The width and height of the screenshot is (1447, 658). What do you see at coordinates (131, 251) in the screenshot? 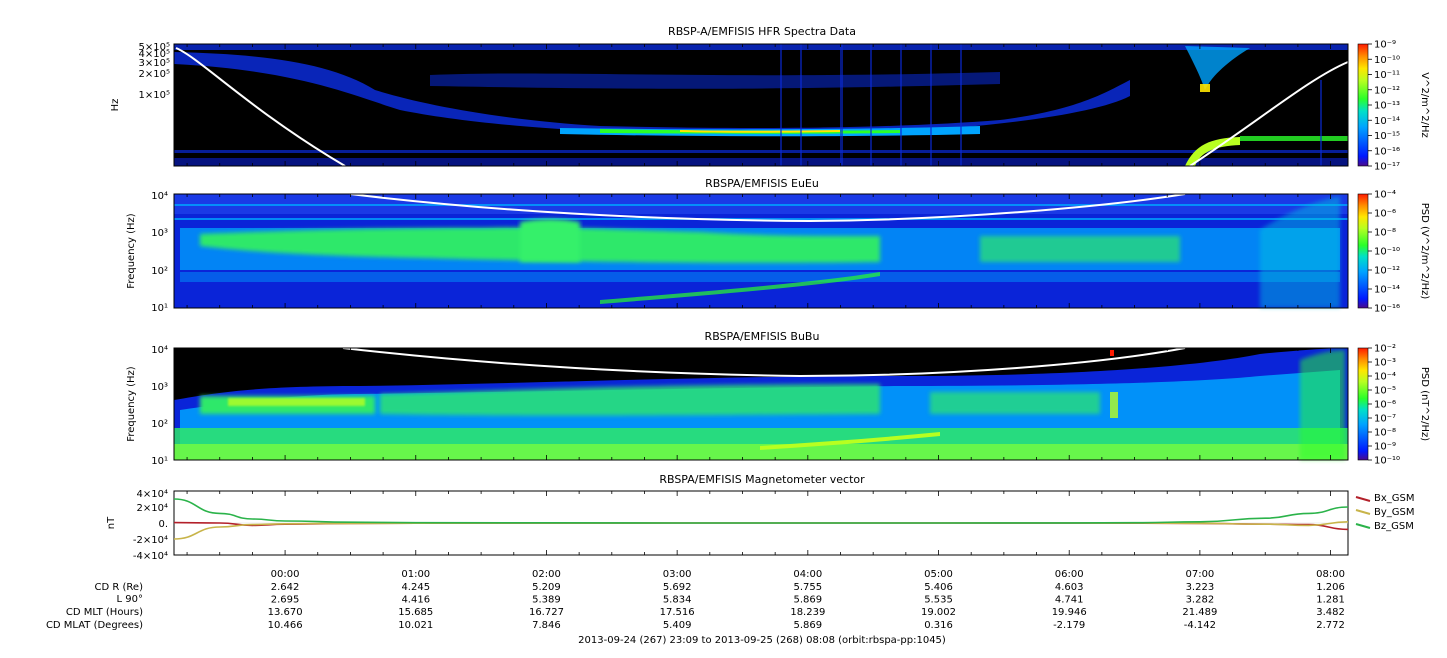
I see `eueu-ylabel: Frequency (Hz)` at bounding box center [131, 251].